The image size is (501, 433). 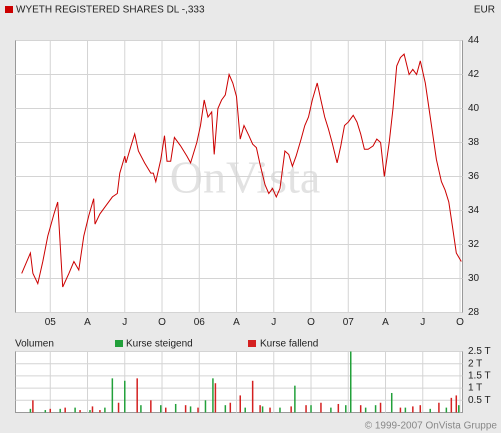 I want to click on x-tick-label: 05, so click(x=51, y=322).